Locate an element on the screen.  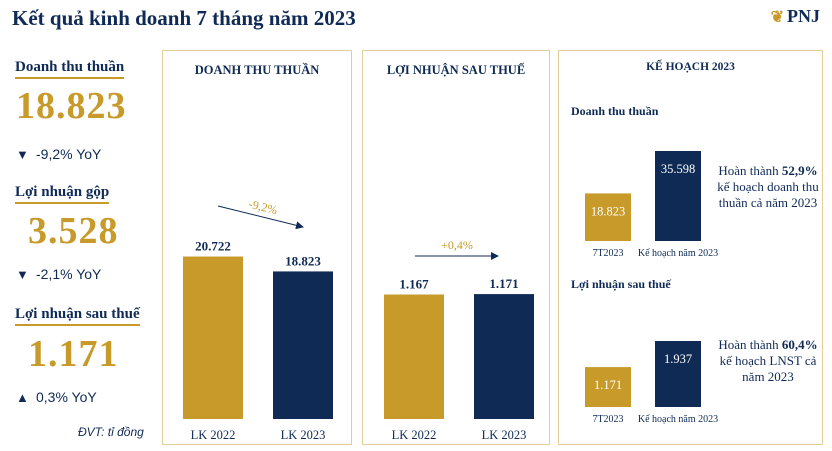
kpi-value-revenue: 18.823 is located at coordinates (71, 106).